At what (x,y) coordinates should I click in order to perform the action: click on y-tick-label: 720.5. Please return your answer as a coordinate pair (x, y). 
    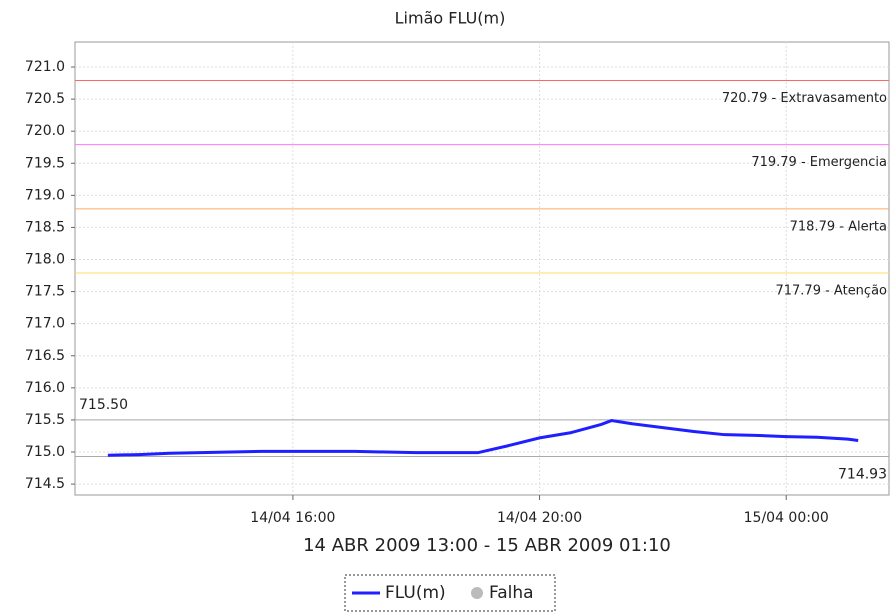
    Looking at the image, I should click on (45, 99).